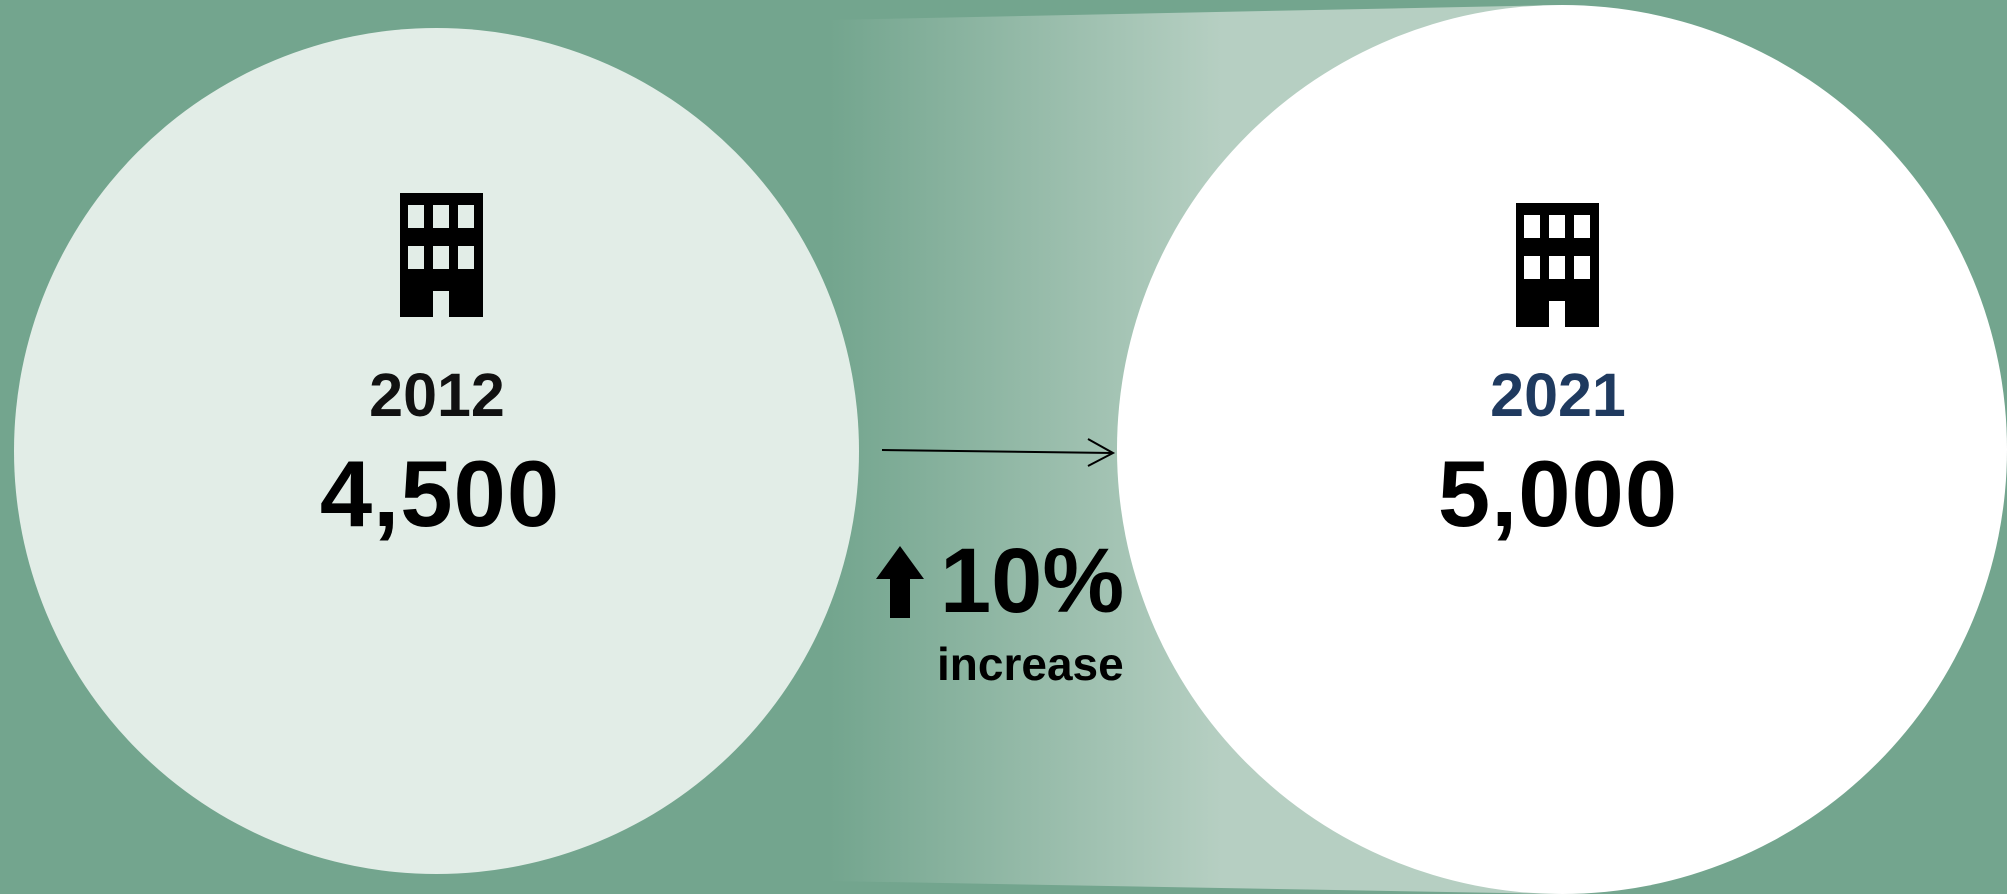 This screenshot has height=894, width=2007. What do you see at coordinates (440, 493) in the screenshot?
I see `value-2012: 4,500` at bounding box center [440, 493].